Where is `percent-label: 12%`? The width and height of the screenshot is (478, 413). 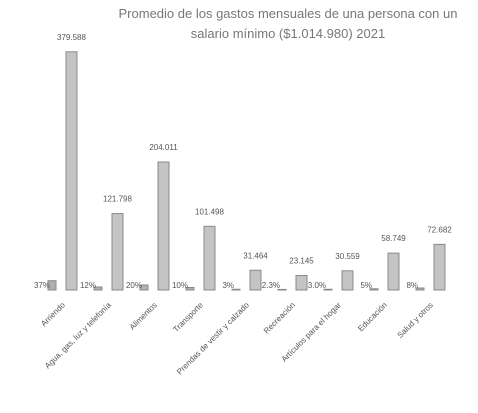 percent-label: 12% is located at coordinates (88, 285).